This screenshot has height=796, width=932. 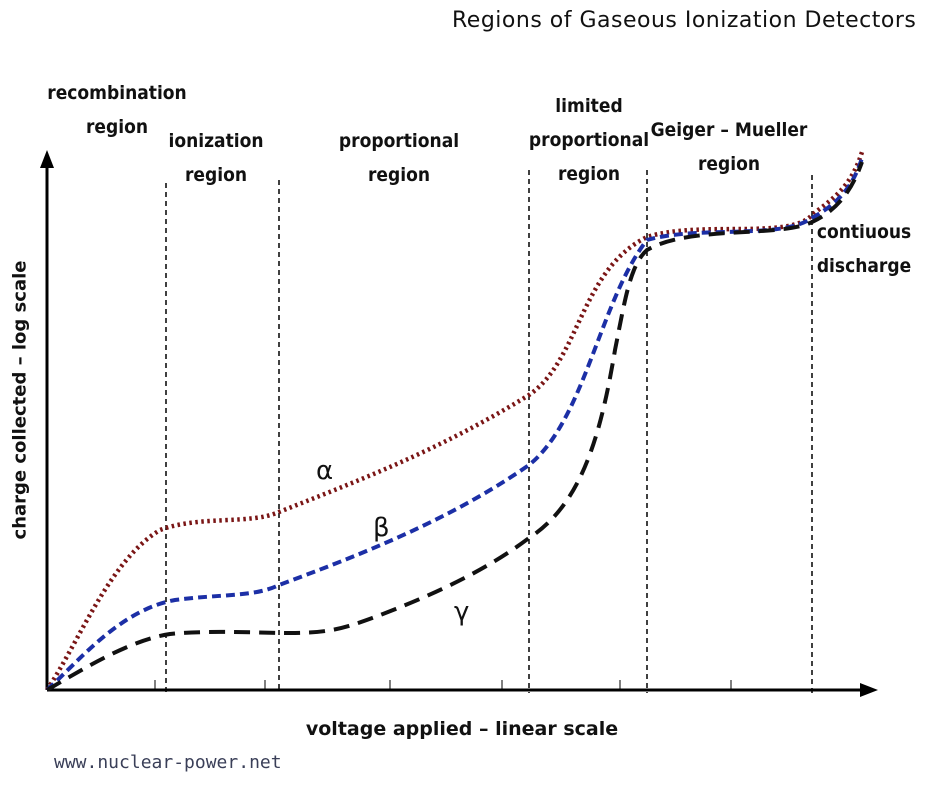 I want to click on beta-curve-label: β, so click(x=381, y=528).